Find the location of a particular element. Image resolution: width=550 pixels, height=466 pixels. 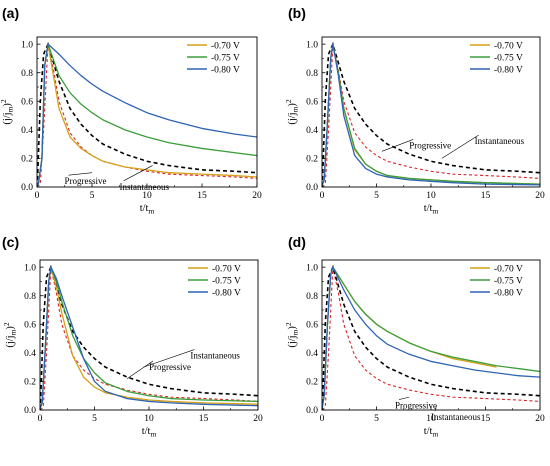

panel-label: (b) is located at coordinates (297, 13).